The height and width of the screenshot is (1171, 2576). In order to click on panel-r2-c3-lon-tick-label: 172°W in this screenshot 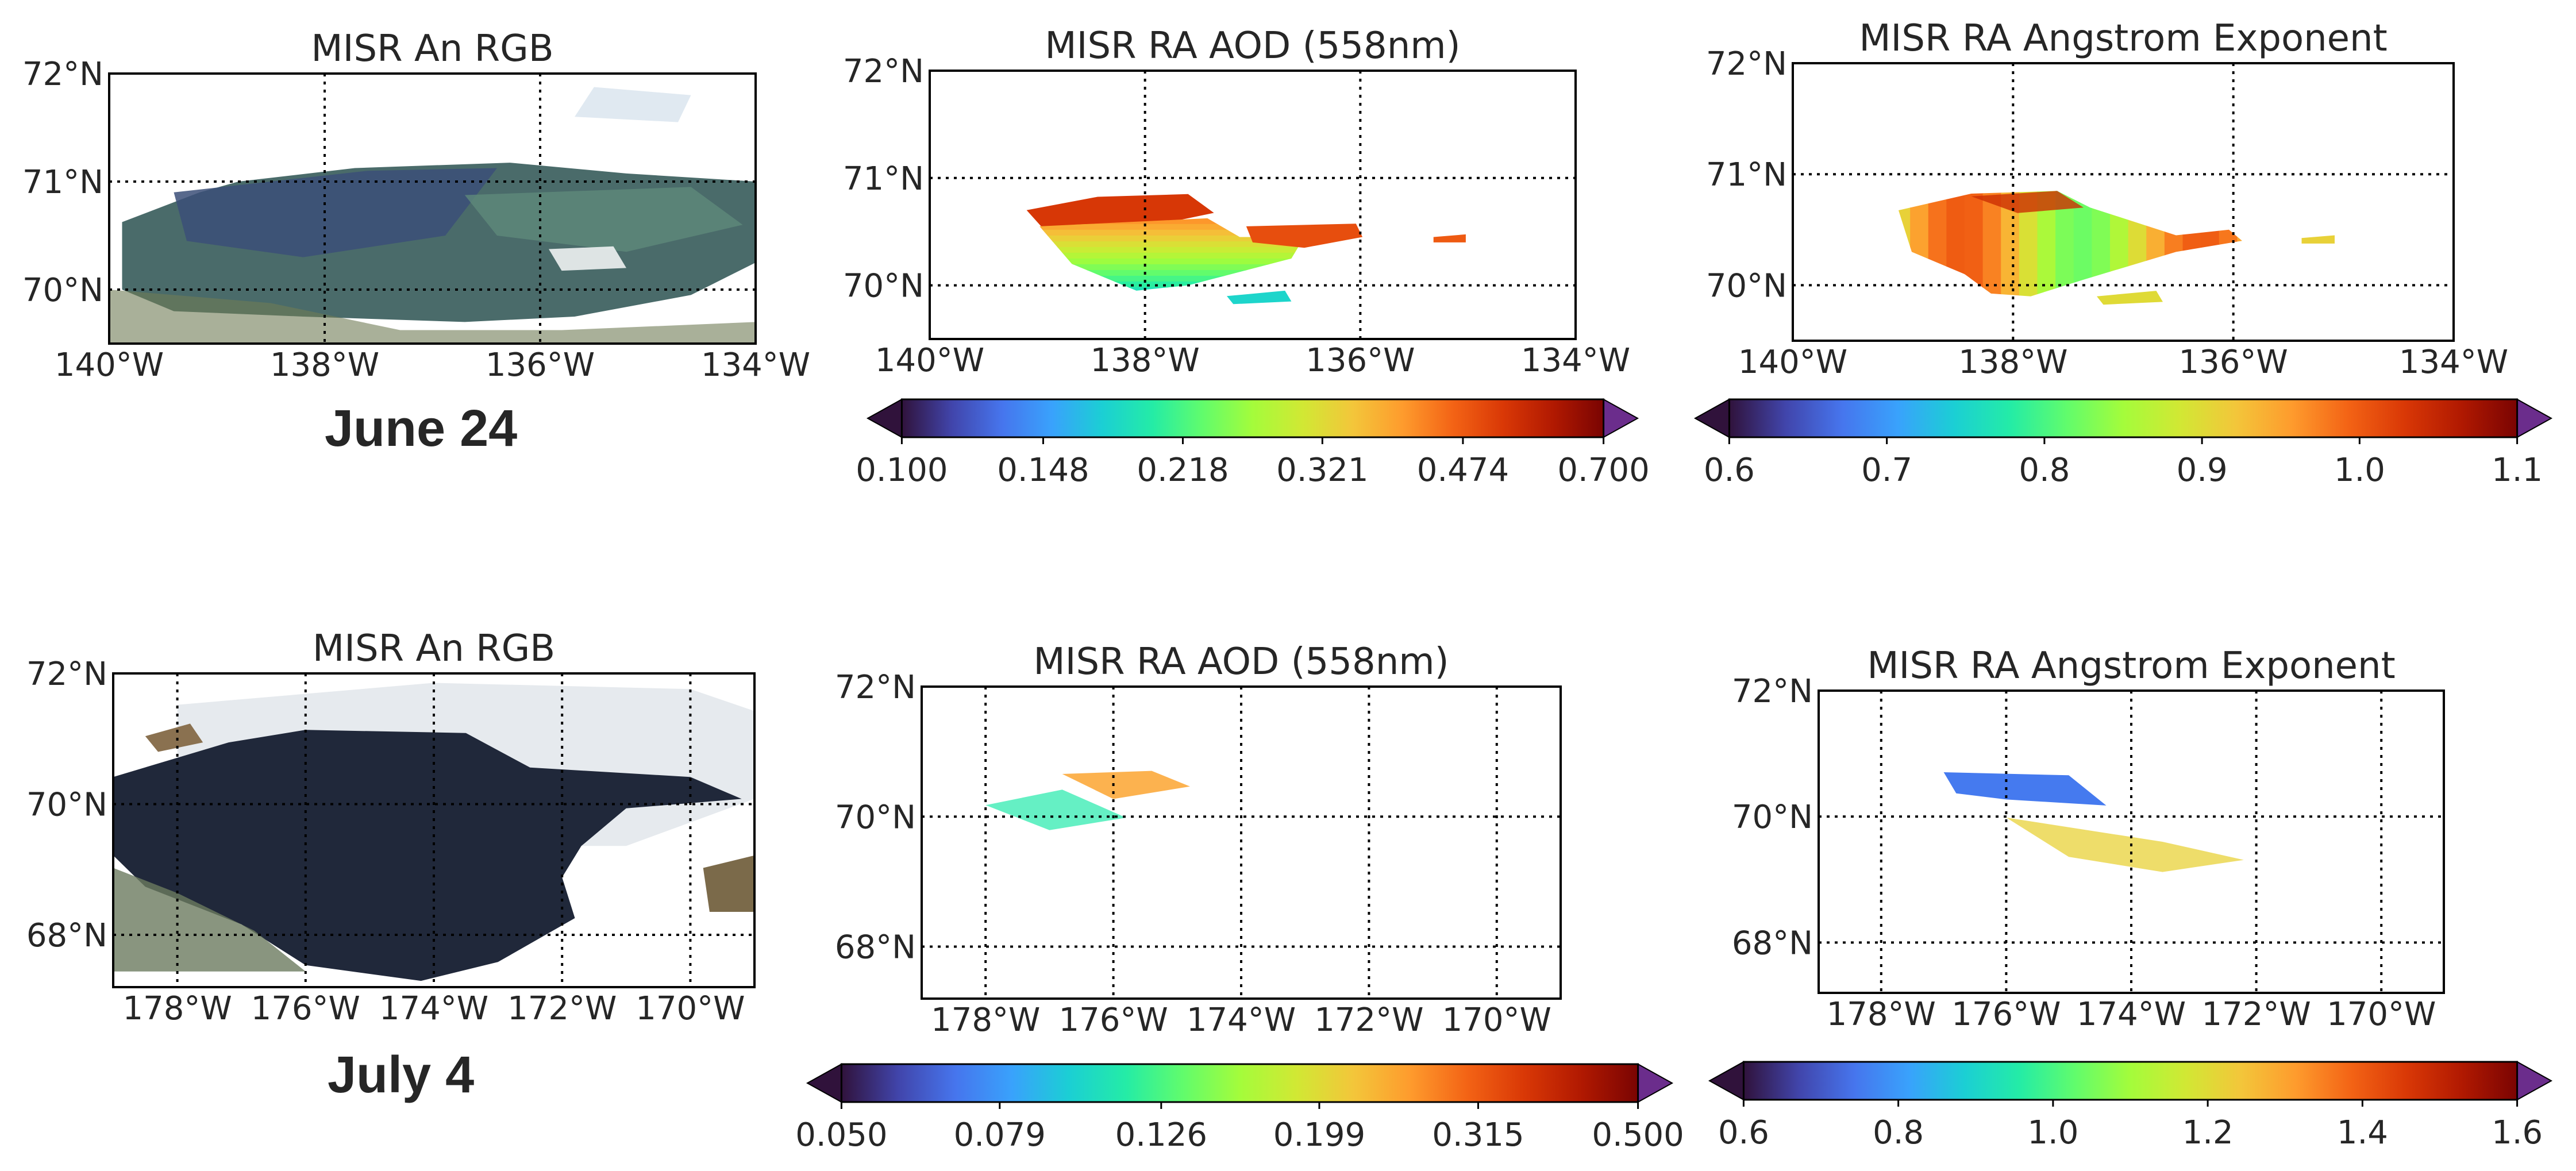, I will do `click(2256, 1015)`.